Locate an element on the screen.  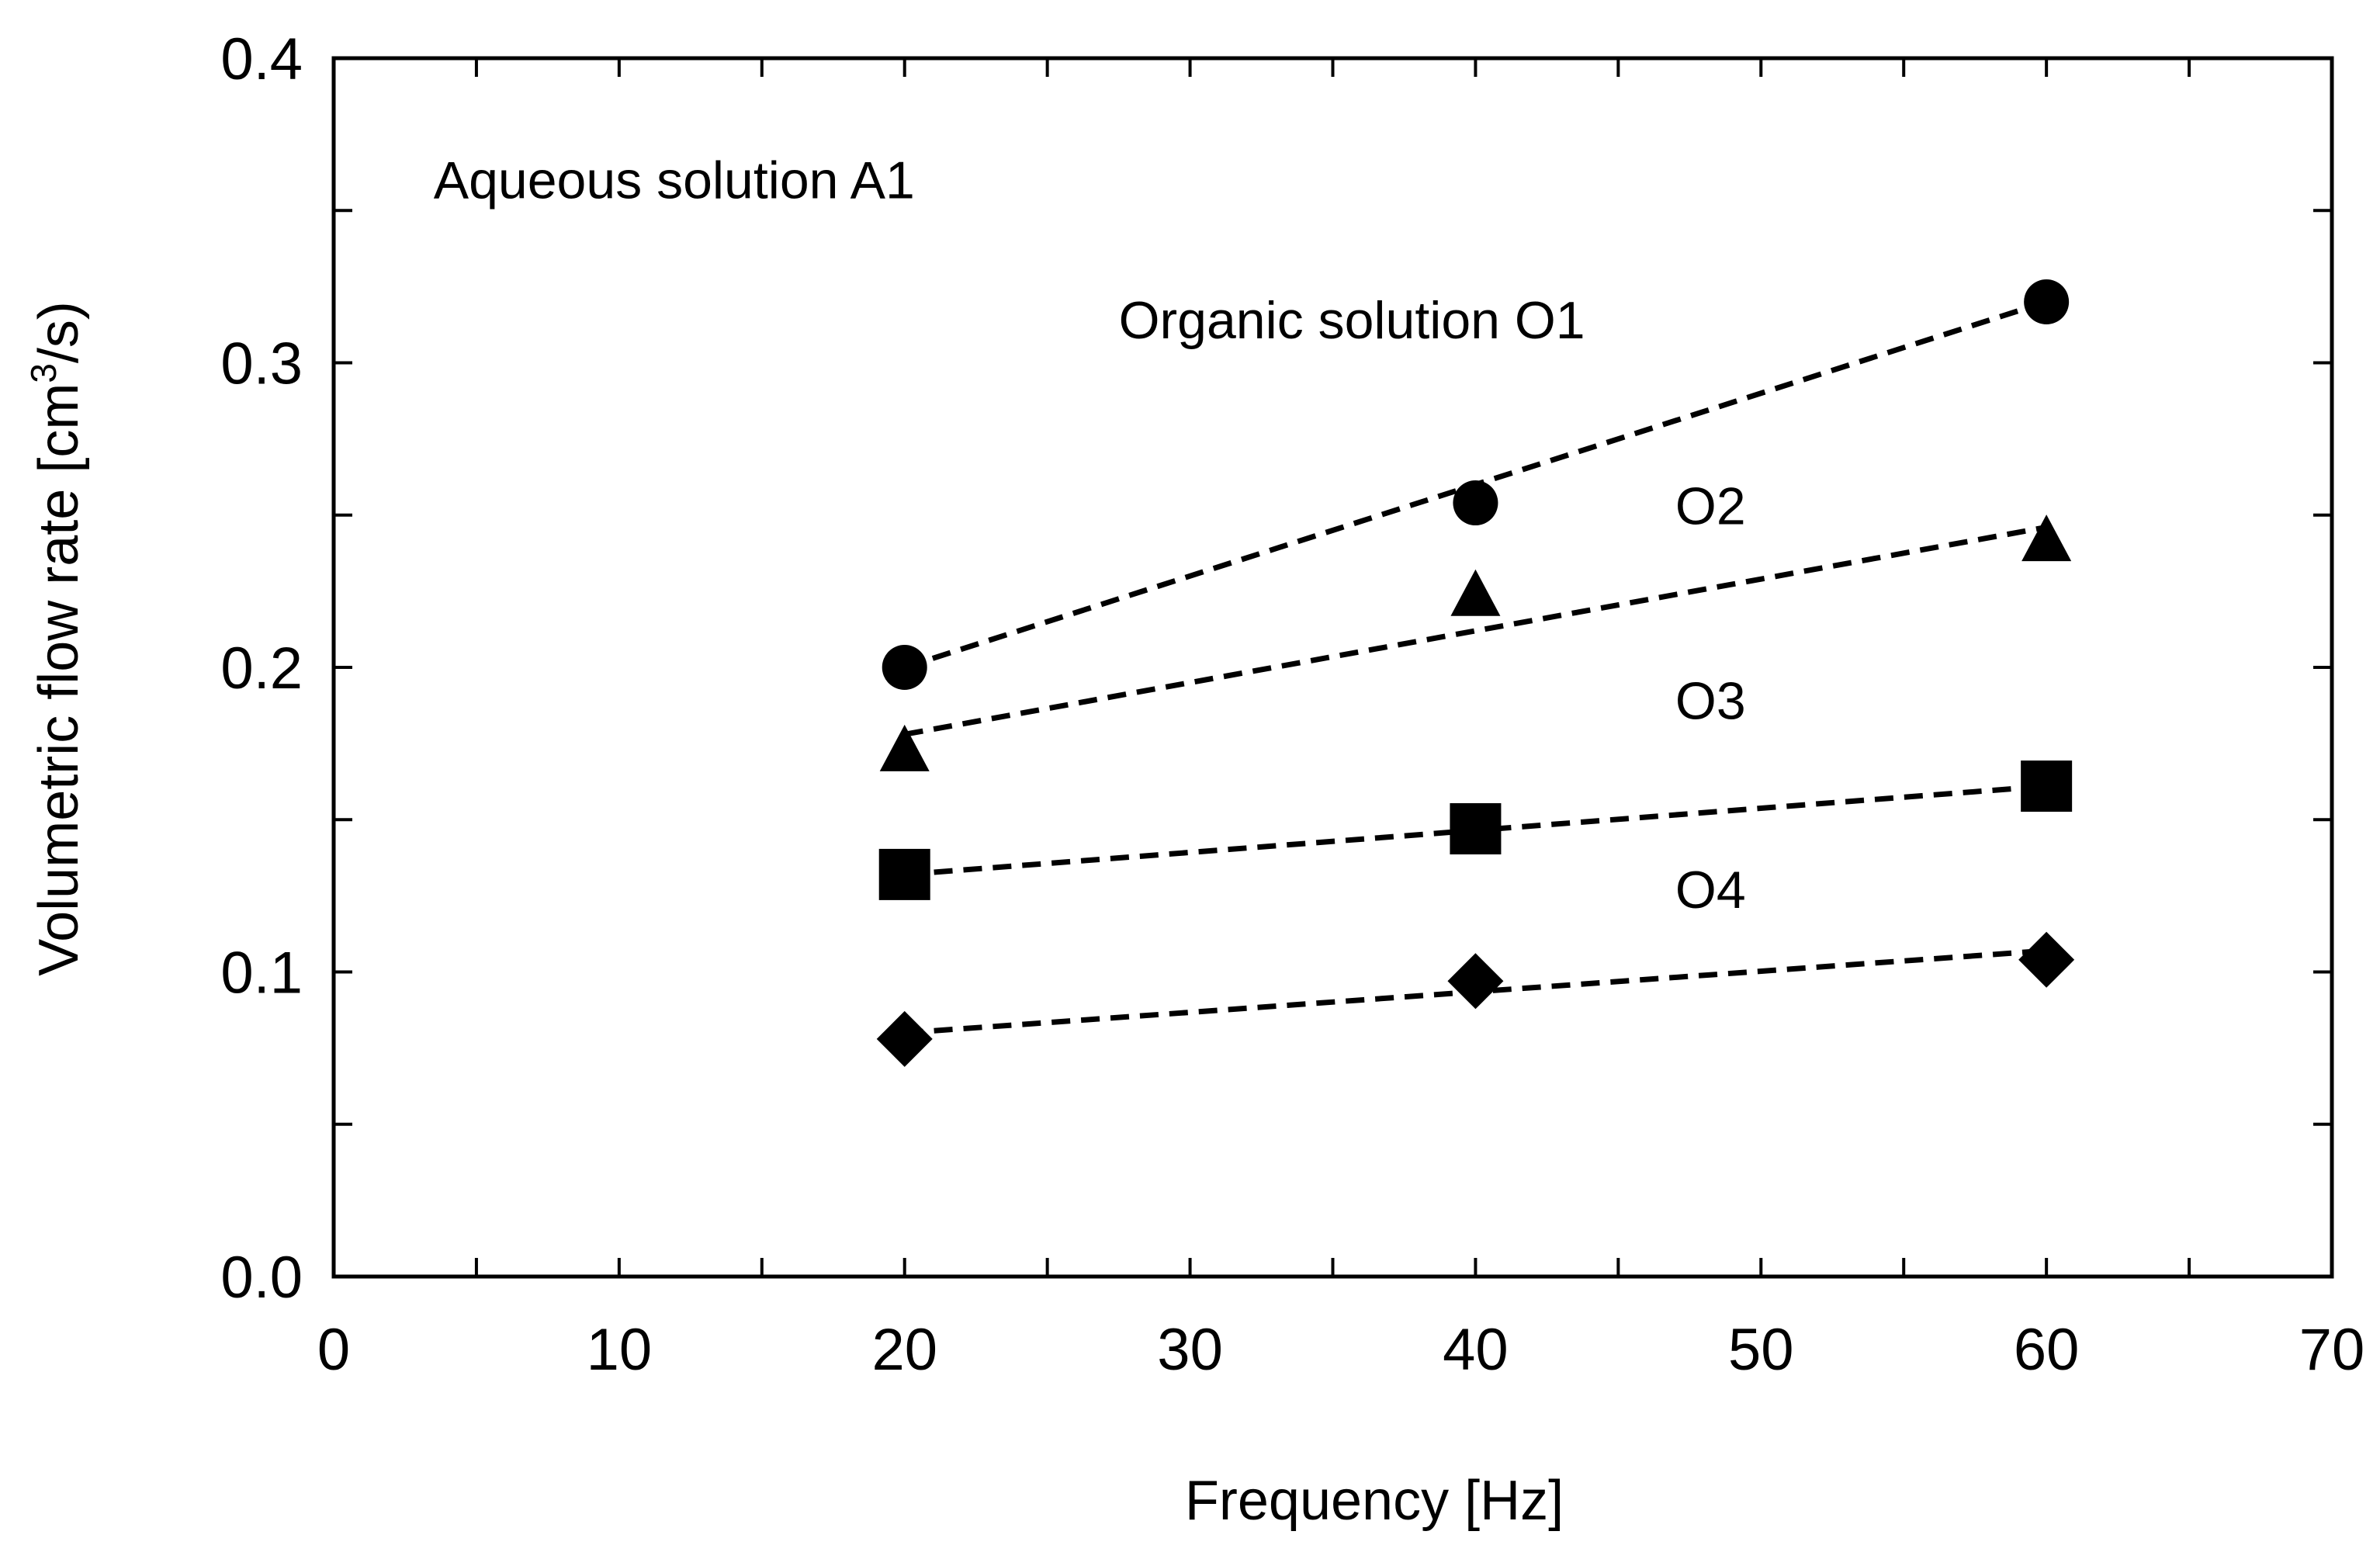
y-axis-title: Volumetric flow rate [cm3/s) is located at coordinates (56, 638).